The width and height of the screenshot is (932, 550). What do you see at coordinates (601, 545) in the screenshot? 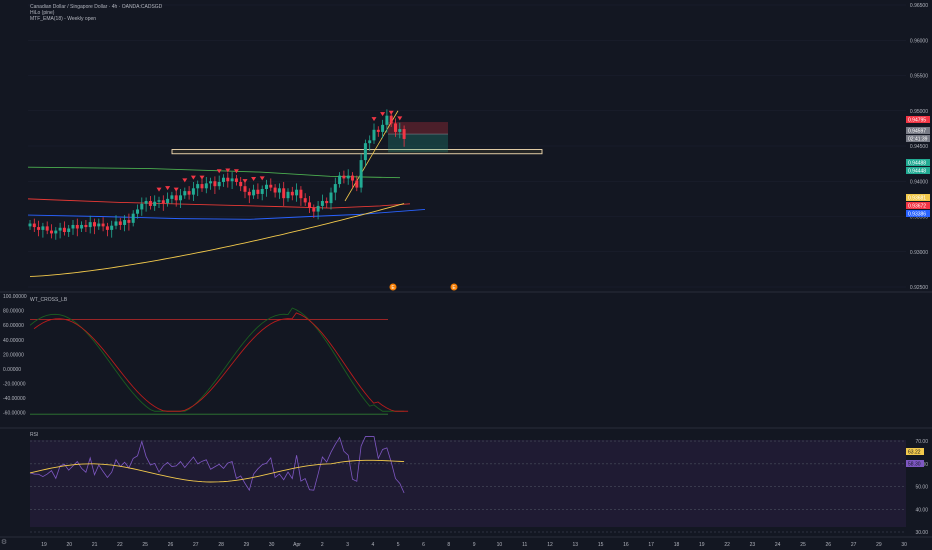
I see `time-tick-label: 15` at bounding box center [601, 545].